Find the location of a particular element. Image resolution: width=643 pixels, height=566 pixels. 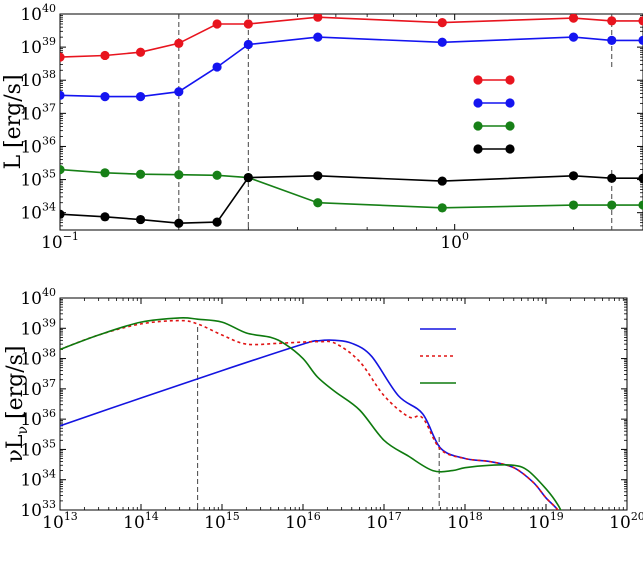

y-tick-label: 1033 is located at coordinates (38, 509).